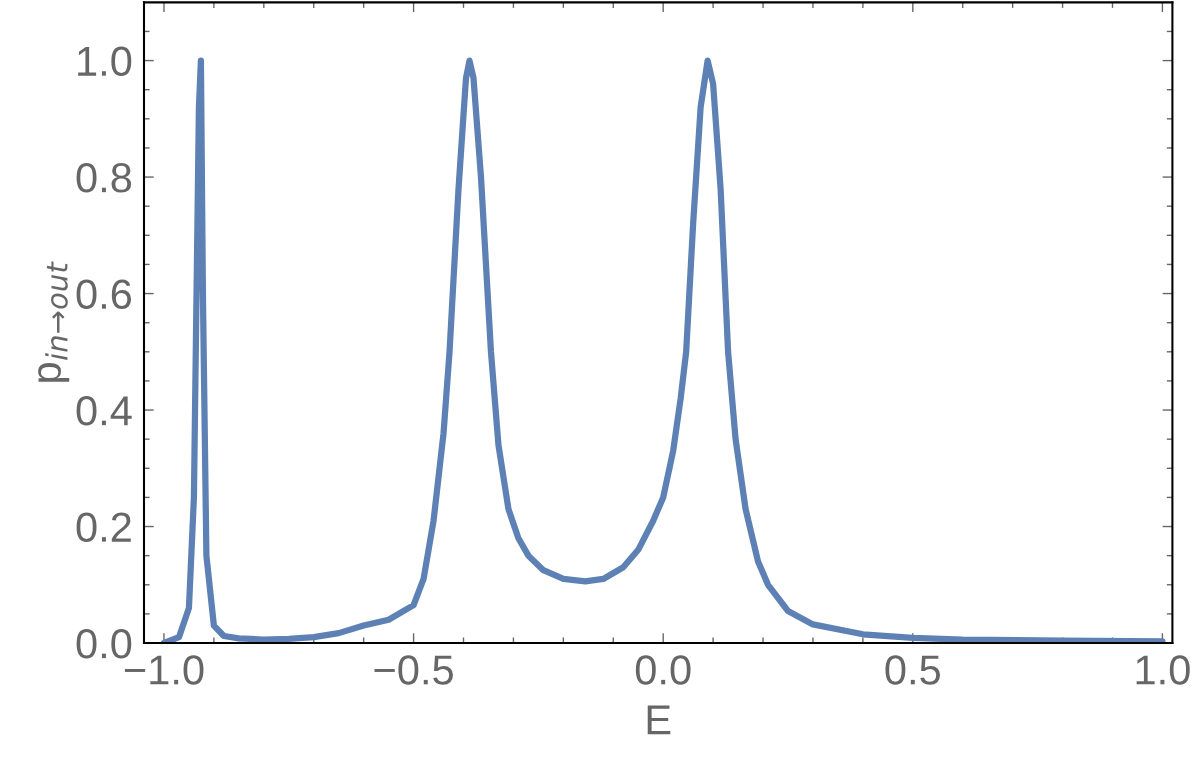  Describe the element at coordinates (1163, 670) in the screenshot. I see `x-tick-label: 1.0` at that location.